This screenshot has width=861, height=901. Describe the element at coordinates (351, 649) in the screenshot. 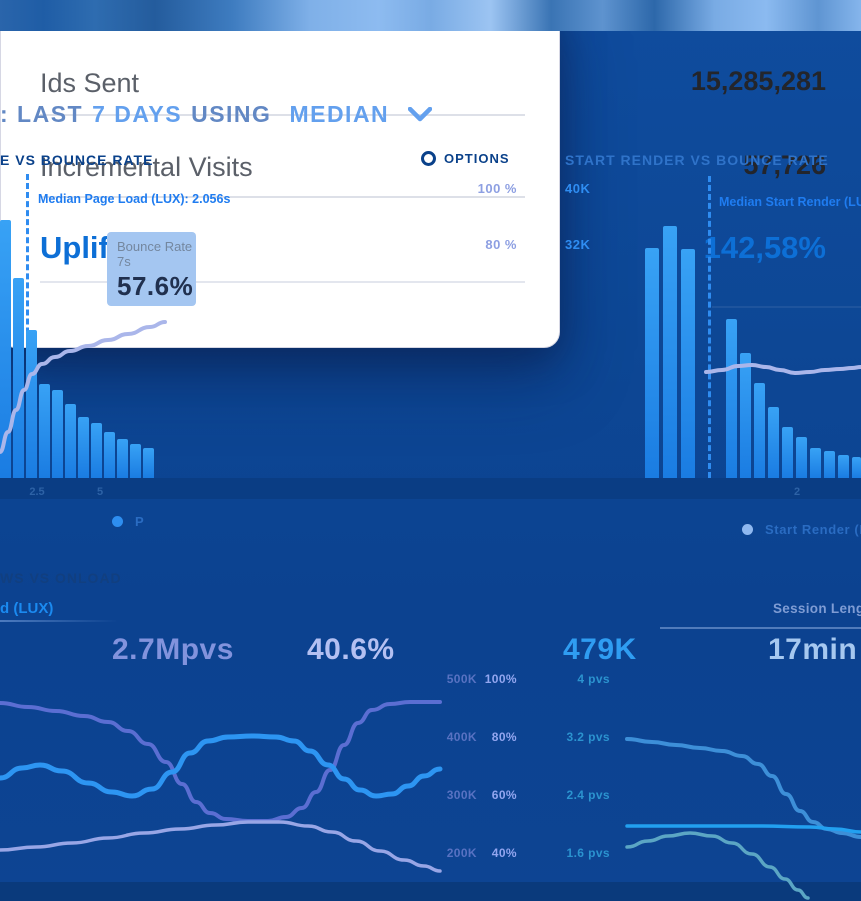

I see `stat-percent: 40.6%` at that location.